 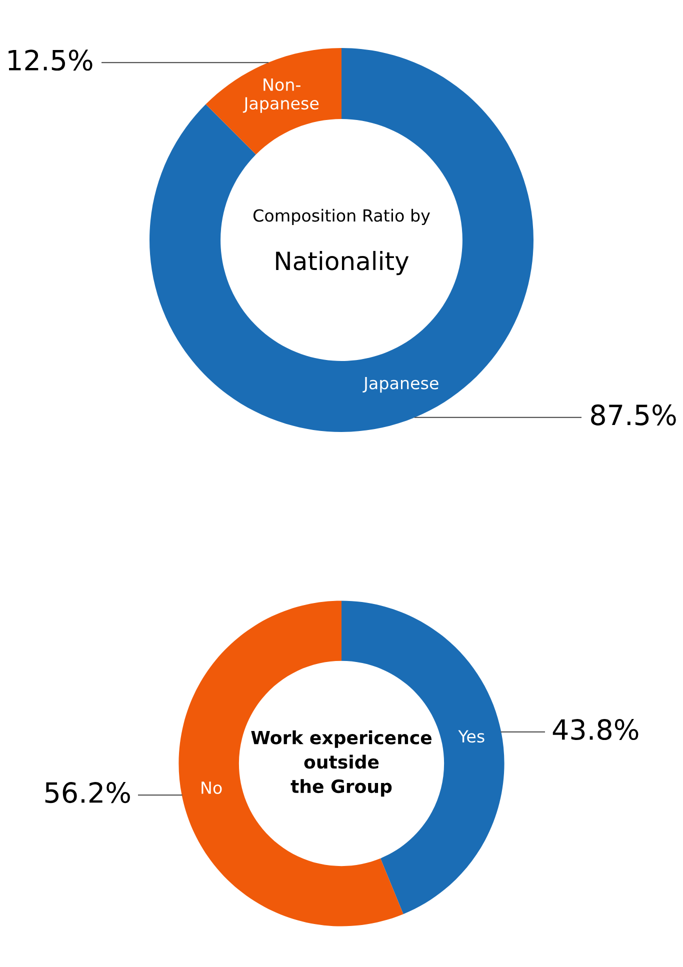 What do you see at coordinates (87, 793) in the screenshot?
I see `data-label: 56.2%` at bounding box center [87, 793].